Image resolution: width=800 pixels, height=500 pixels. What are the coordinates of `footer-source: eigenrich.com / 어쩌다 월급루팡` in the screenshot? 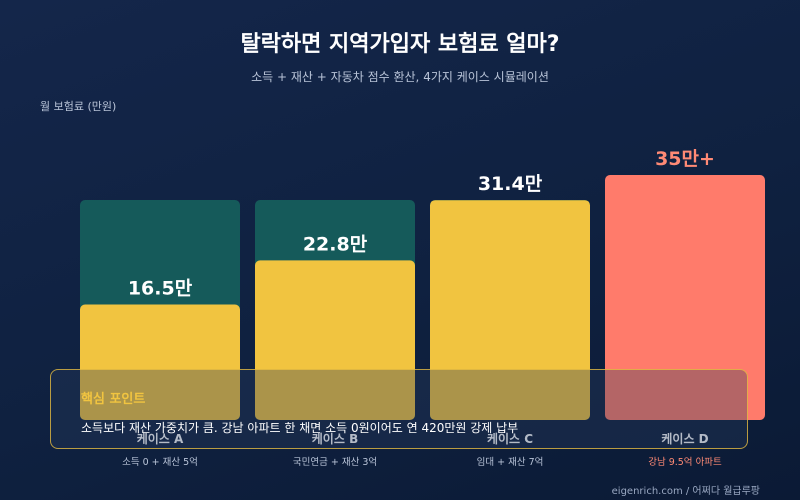 It's located at (685, 491).